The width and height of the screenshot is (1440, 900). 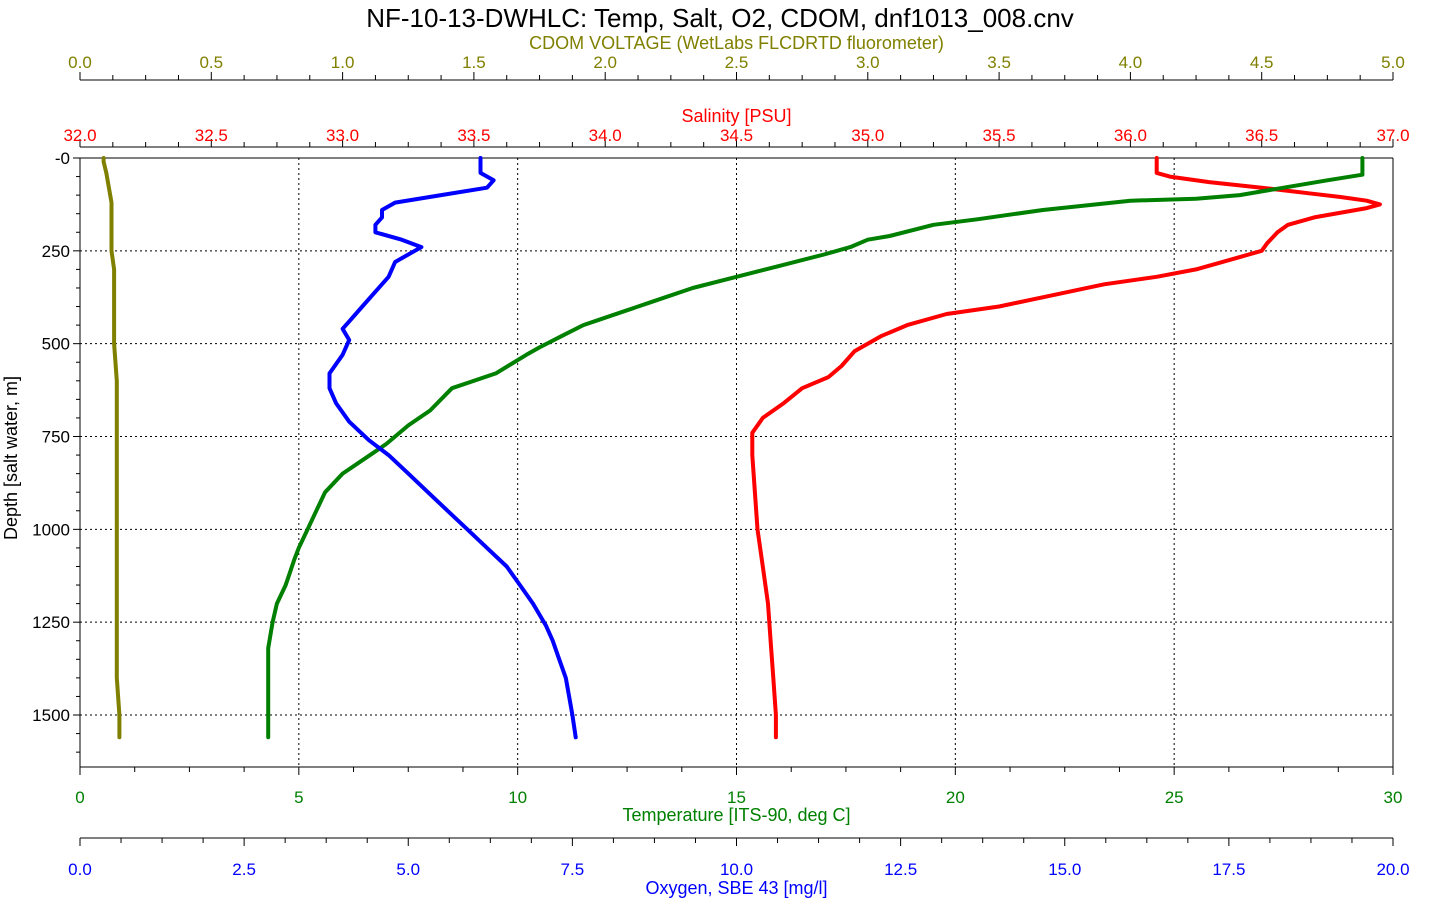 What do you see at coordinates (955, 797) in the screenshot?
I see `temperature-tick-label: 20` at bounding box center [955, 797].